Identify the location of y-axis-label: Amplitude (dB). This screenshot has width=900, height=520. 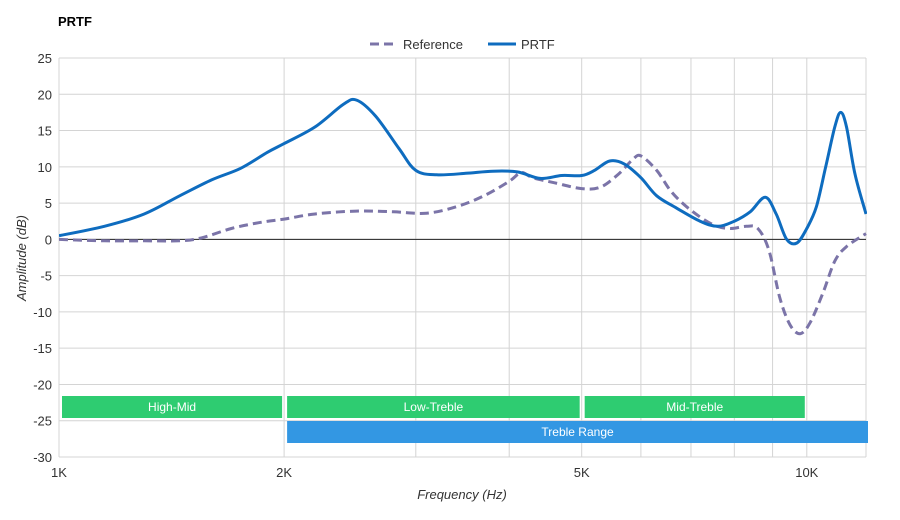
(21, 258).